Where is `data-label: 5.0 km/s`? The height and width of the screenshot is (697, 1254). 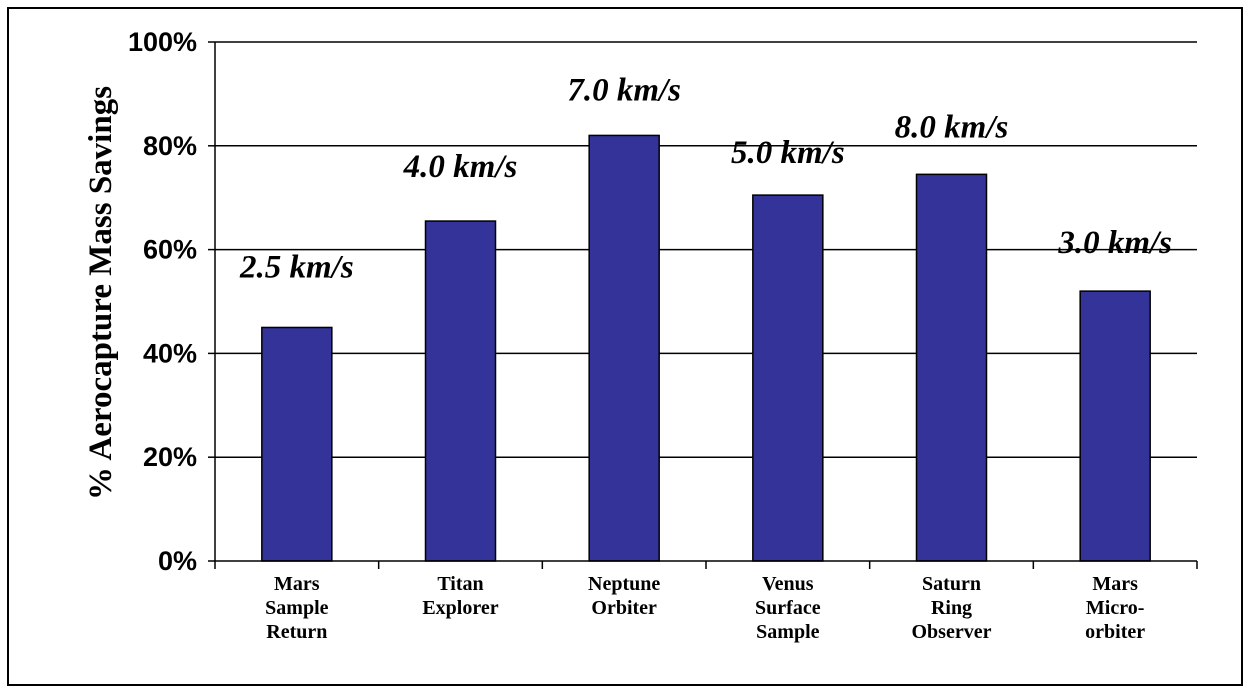 data-label: 5.0 km/s is located at coordinates (788, 153).